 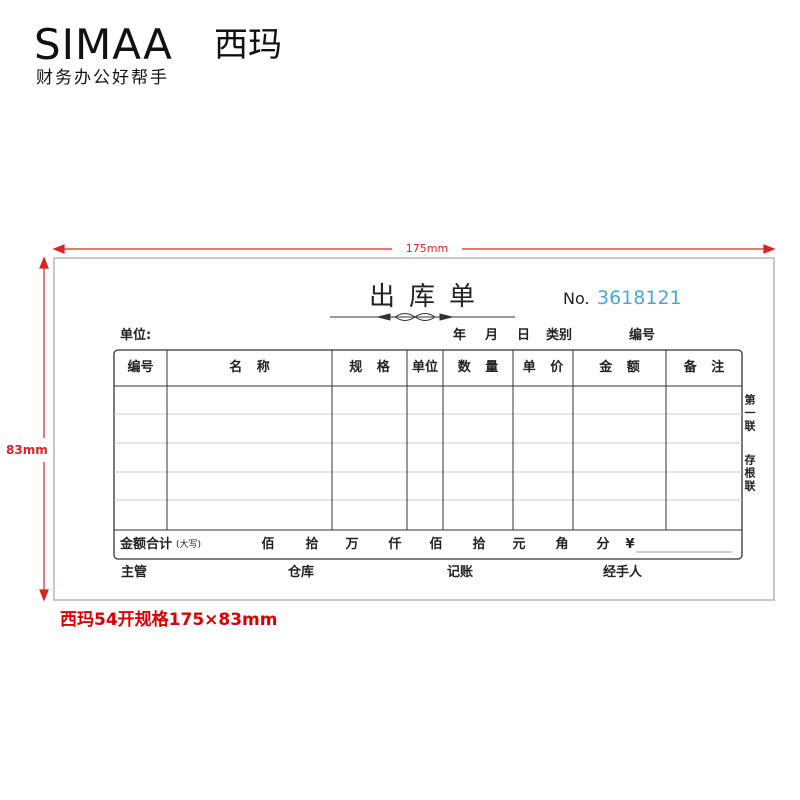 What do you see at coordinates (140, 367) in the screenshot?
I see `column-header: 编号` at bounding box center [140, 367].